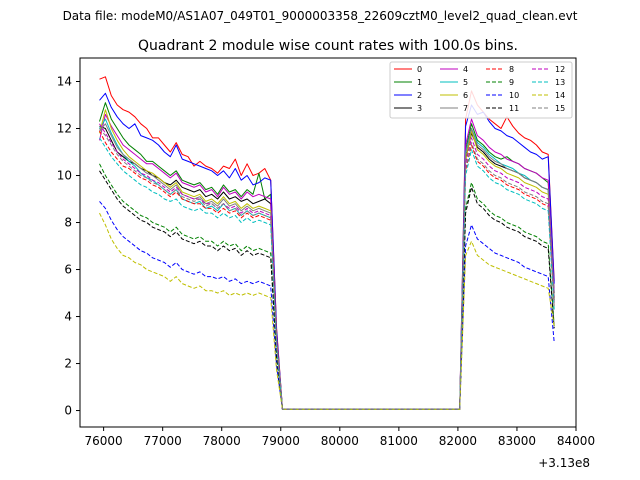 The height and width of the screenshot is (480, 640). What do you see at coordinates (419, 95) in the screenshot?
I see `legend-label-2: 2` at bounding box center [419, 95].